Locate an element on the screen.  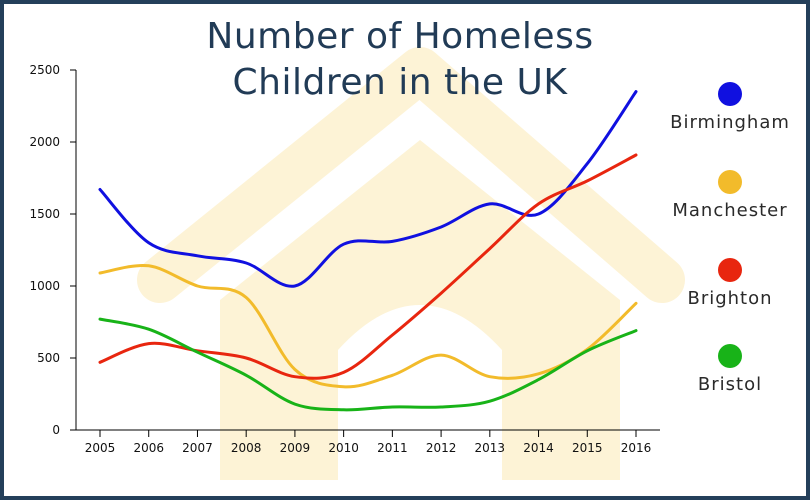
y-tick-label: 500 is located at coordinates (48, 358).